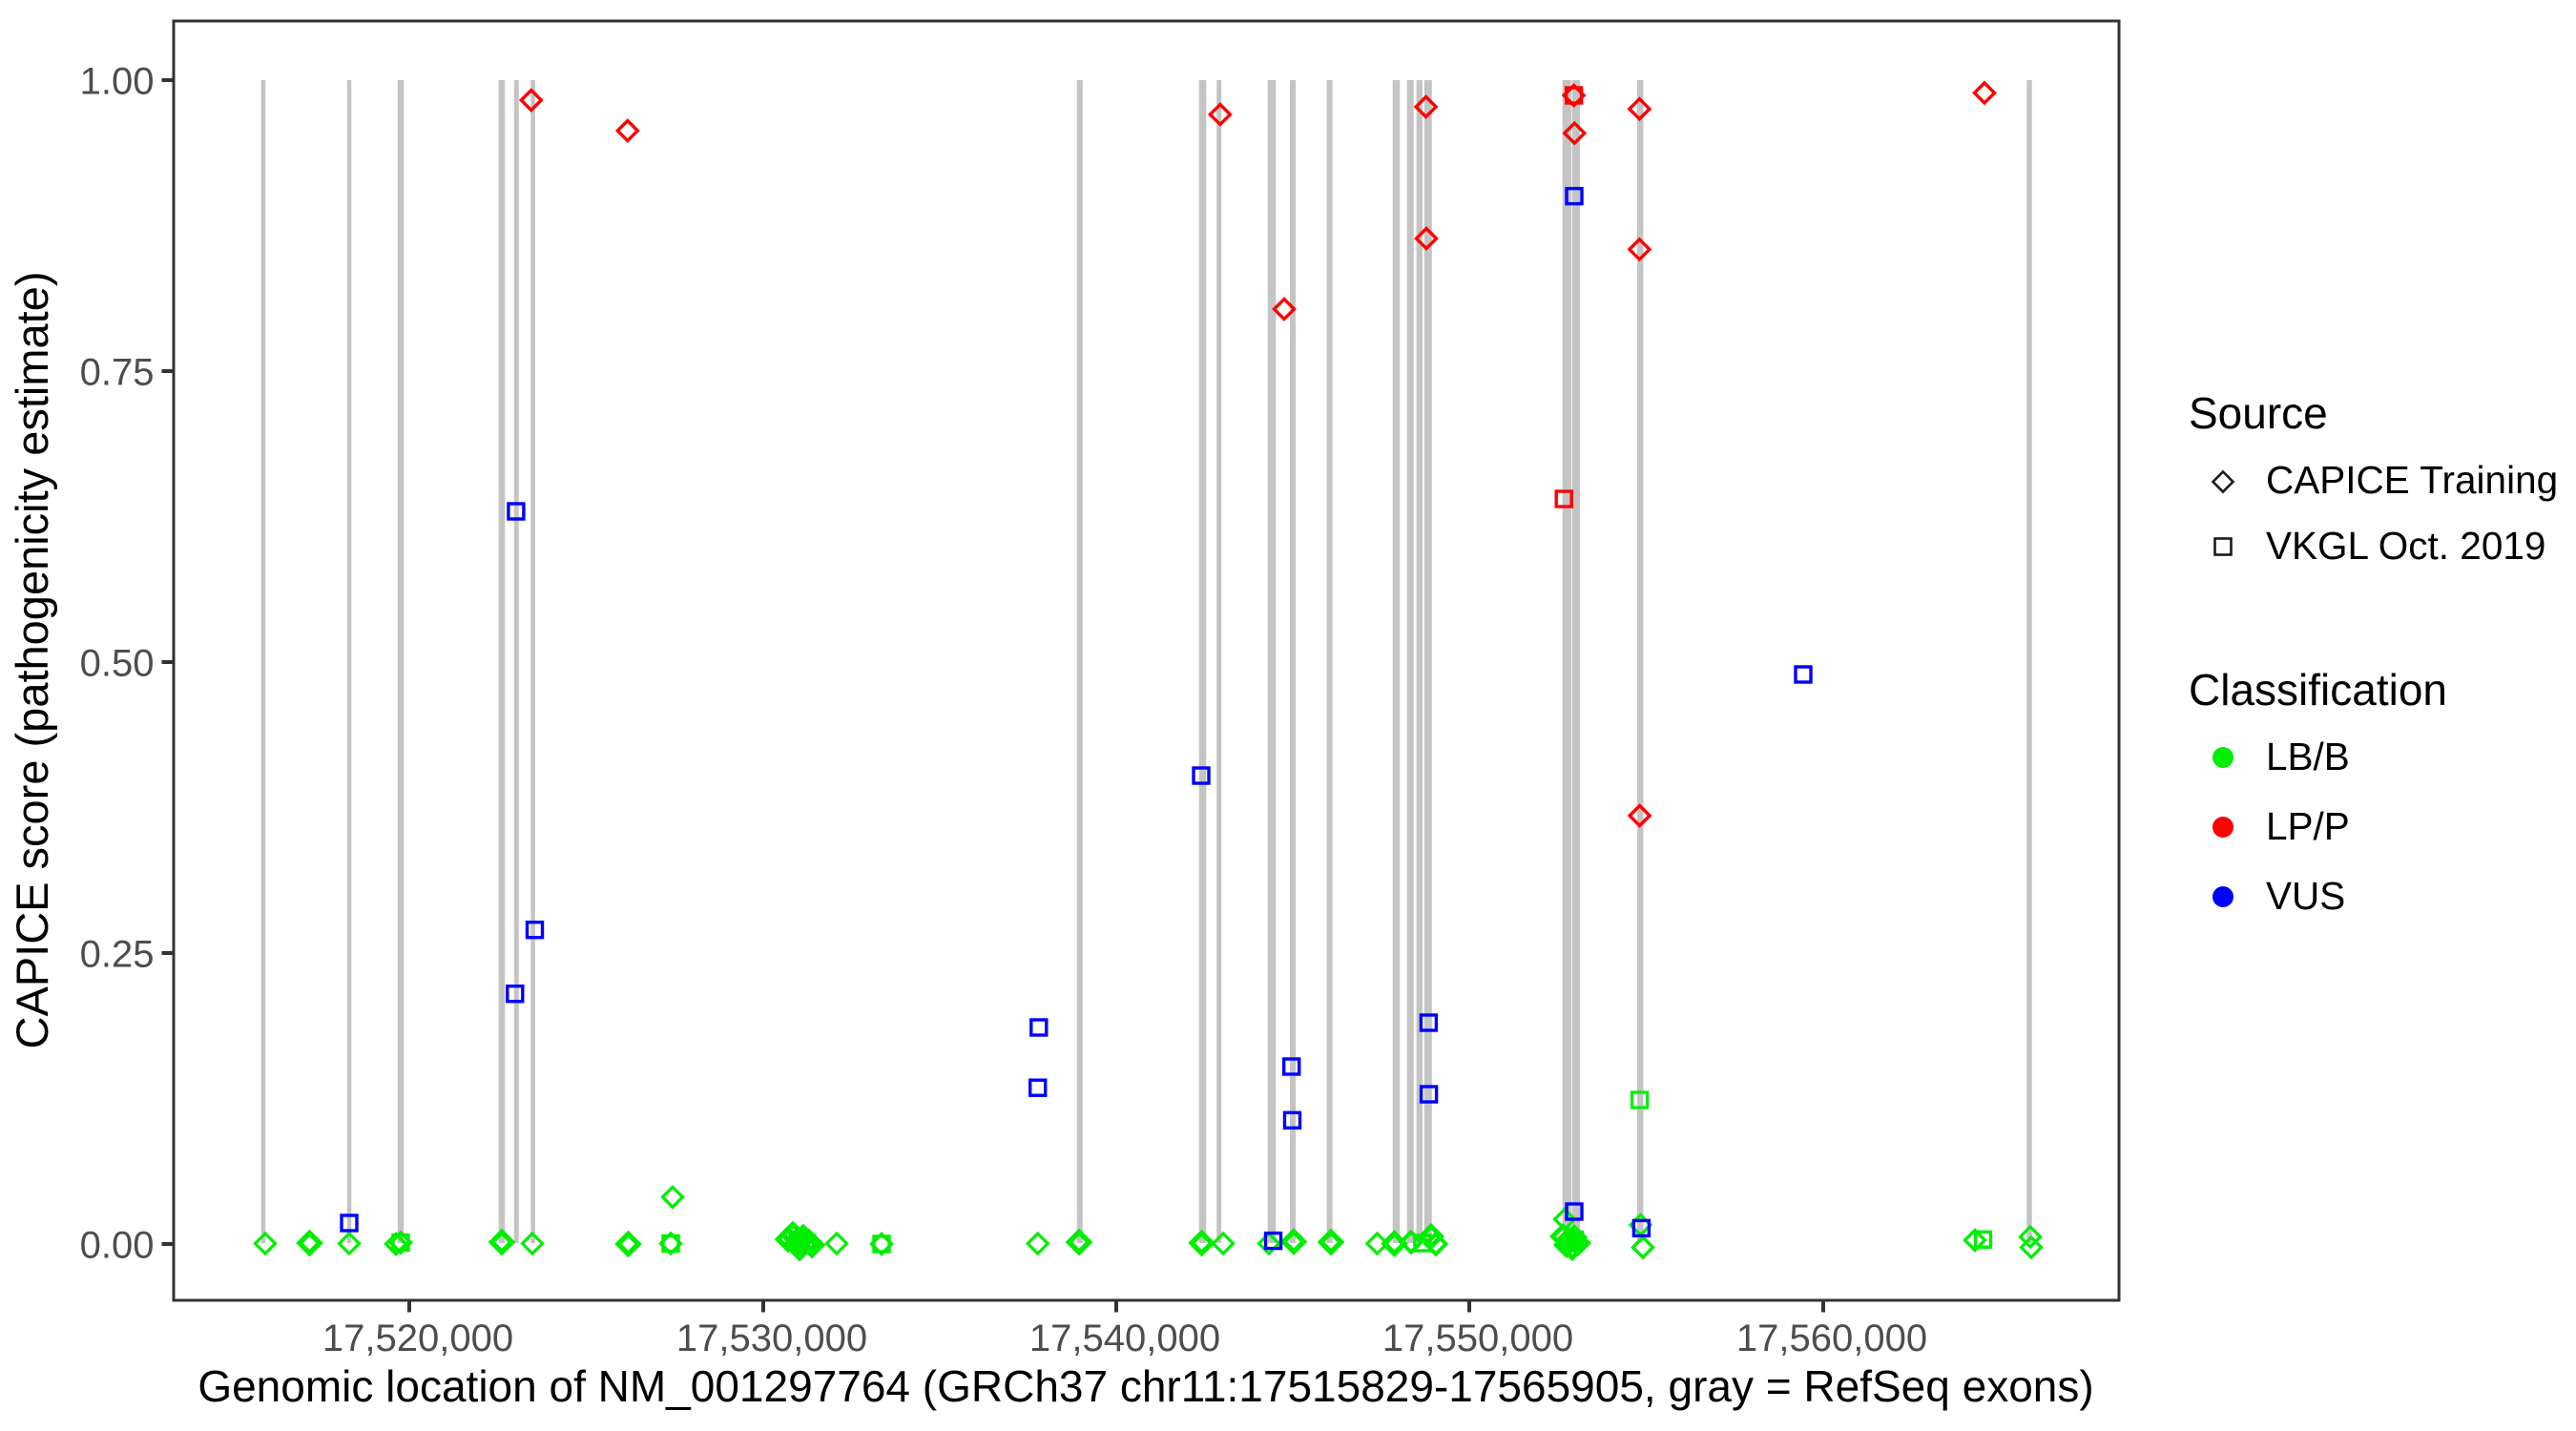 This screenshot has height=1431, width=2576. What do you see at coordinates (417, 1338) in the screenshot?
I see `svg-text: 17,520,000` at bounding box center [417, 1338].